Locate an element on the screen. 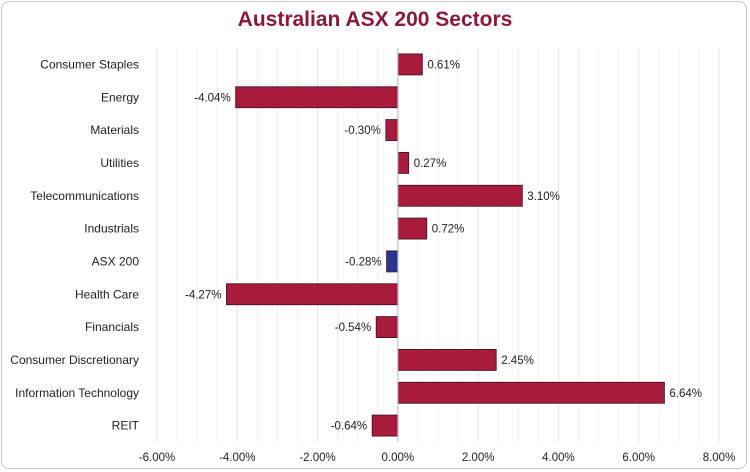  data-label: -0.54% is located at coordinates (353, 328).